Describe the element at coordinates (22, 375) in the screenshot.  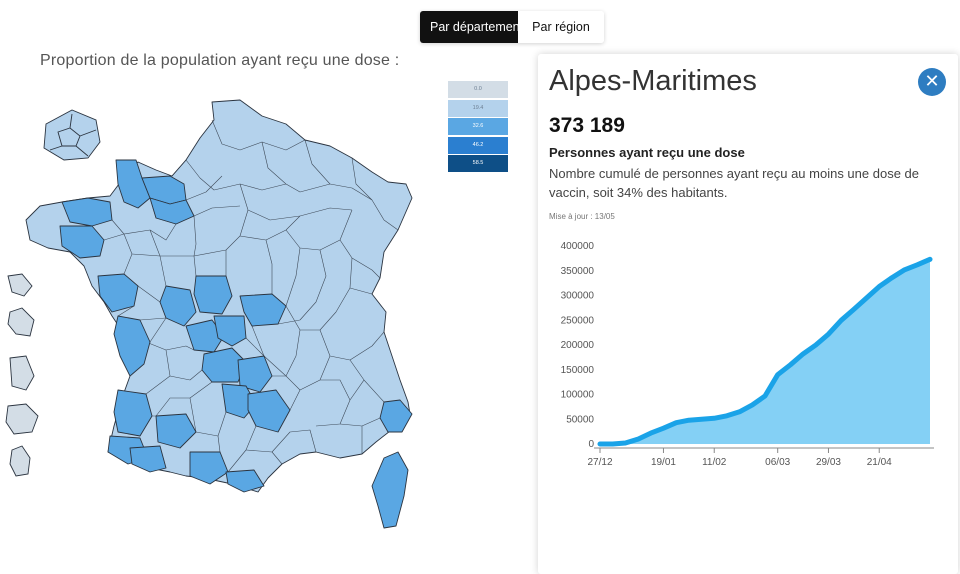
I see `map-outremer` at that location.